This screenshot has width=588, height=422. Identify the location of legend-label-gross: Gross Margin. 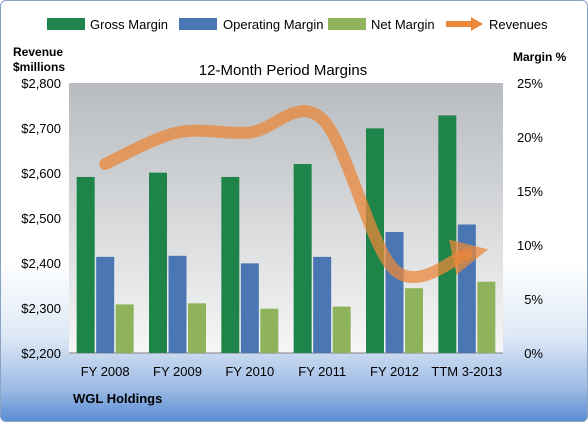
(129, 24).